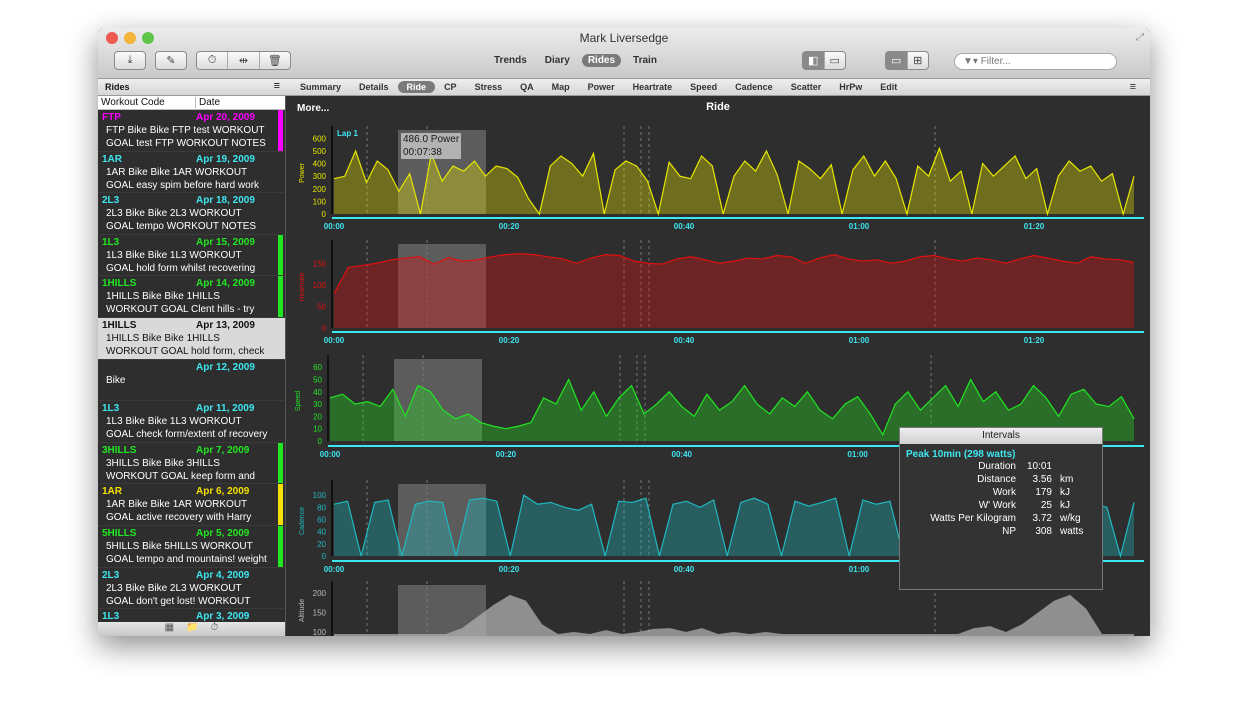 The image size is (1248, 702). Describe the element at coordinates (450, 87) in the screenshot. I see `tab-cp: CP` at that location.